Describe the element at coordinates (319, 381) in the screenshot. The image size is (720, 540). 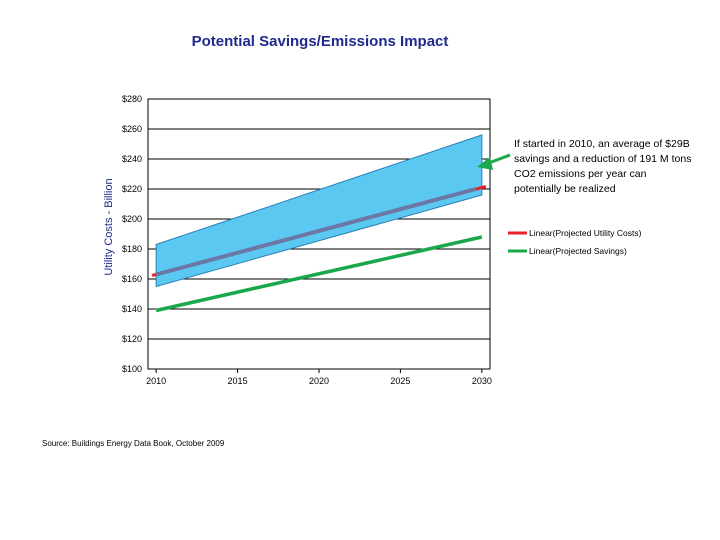
I see `x-tick-label: 2020` at that location.